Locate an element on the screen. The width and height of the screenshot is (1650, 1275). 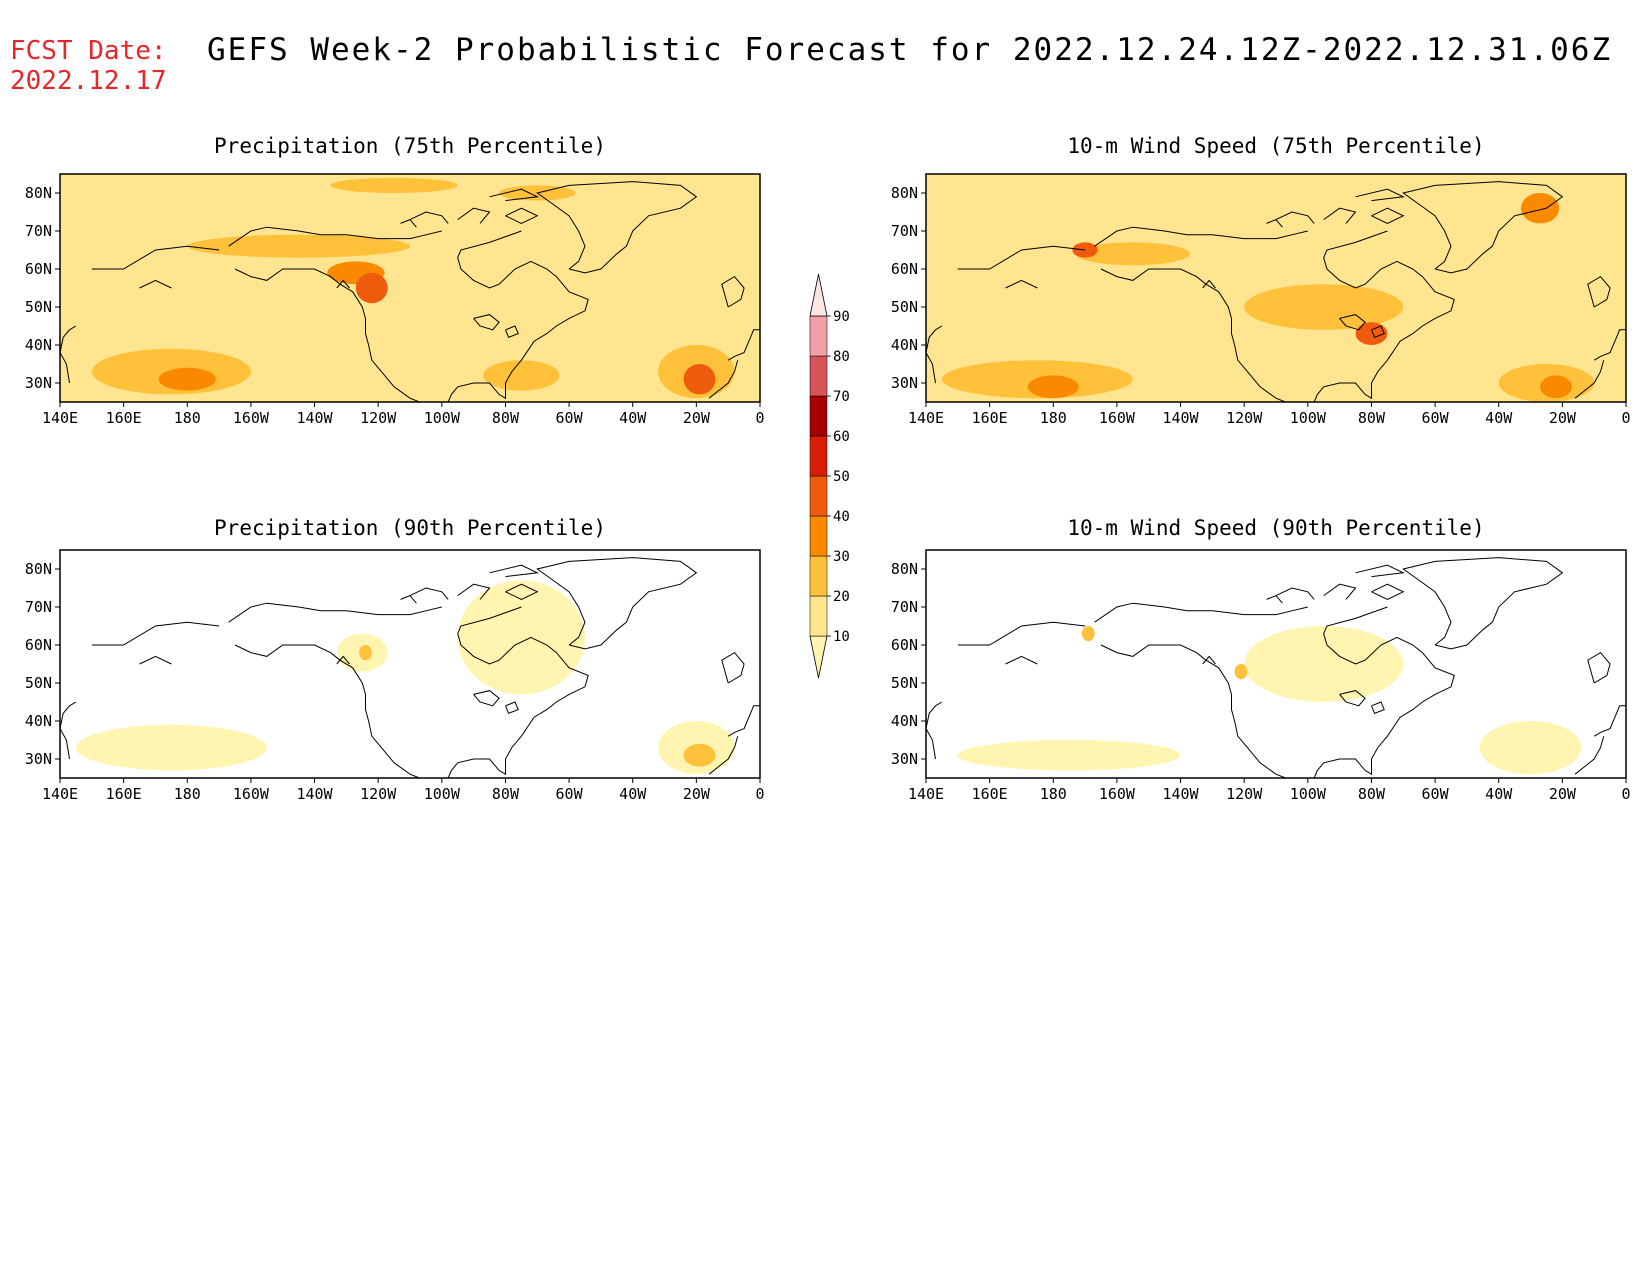
colorbar-label: 80 is located at coordinates (841, 357).